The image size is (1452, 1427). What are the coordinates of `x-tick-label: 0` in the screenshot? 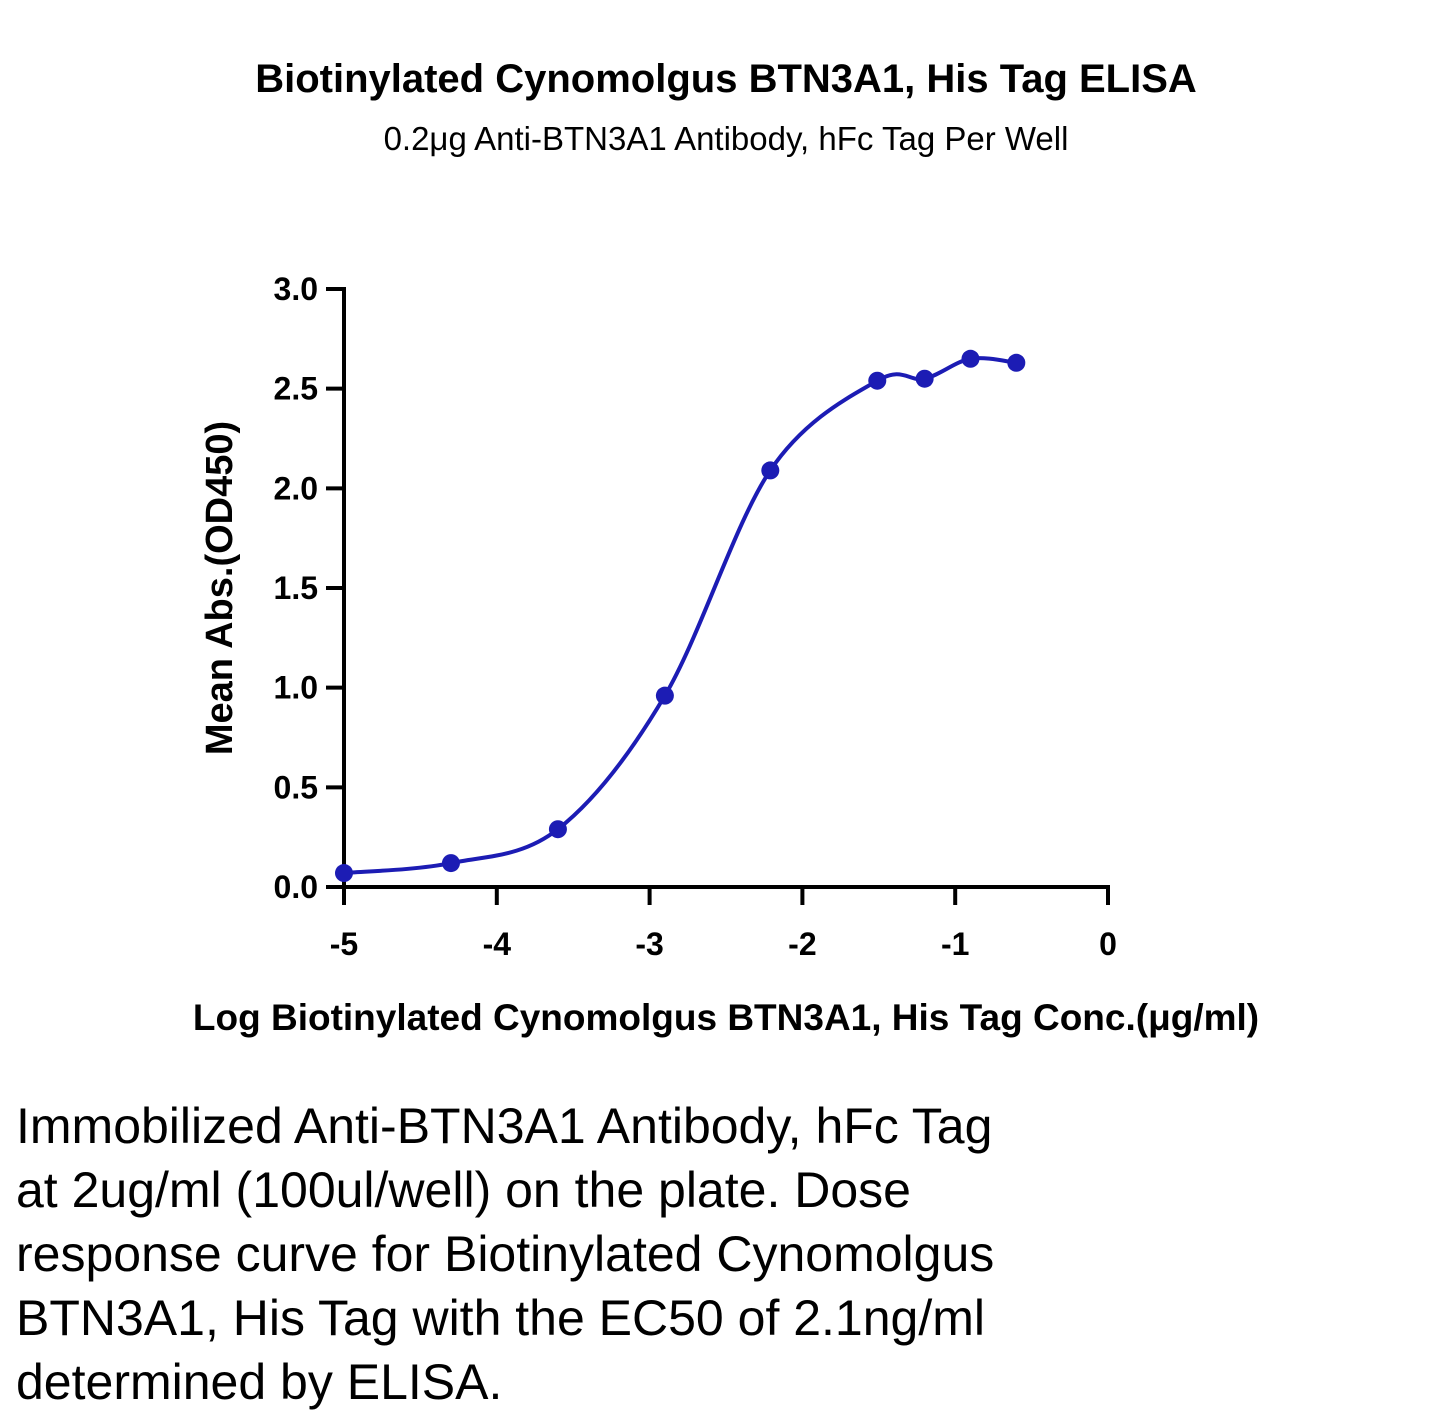 It's located at (1108, 944).